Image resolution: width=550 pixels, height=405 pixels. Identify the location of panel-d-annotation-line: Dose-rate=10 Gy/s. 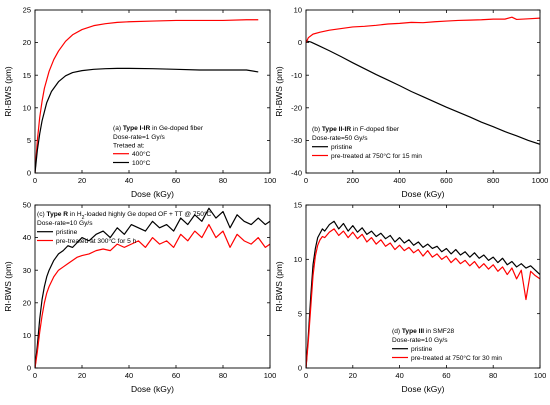
(420, 340).